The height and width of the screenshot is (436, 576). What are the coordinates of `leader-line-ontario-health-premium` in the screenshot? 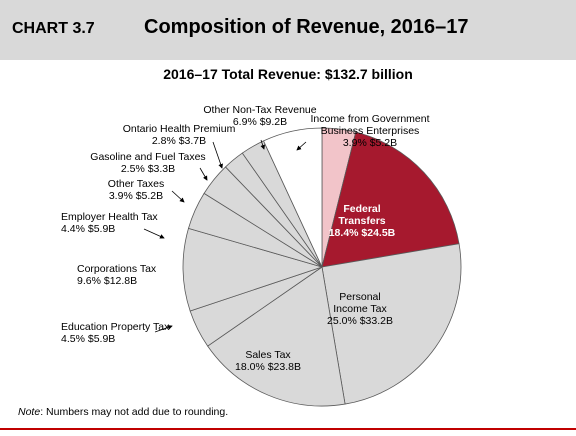 It's located at (217, 155).